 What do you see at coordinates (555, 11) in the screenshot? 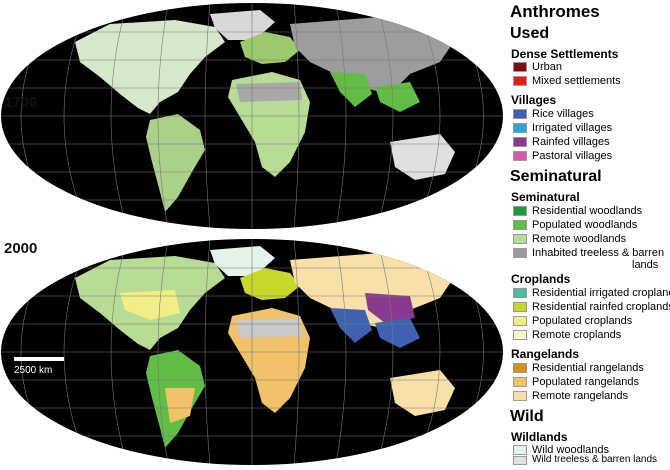
I see `legend-title: Anthromes` at bounding box center [555, 11].